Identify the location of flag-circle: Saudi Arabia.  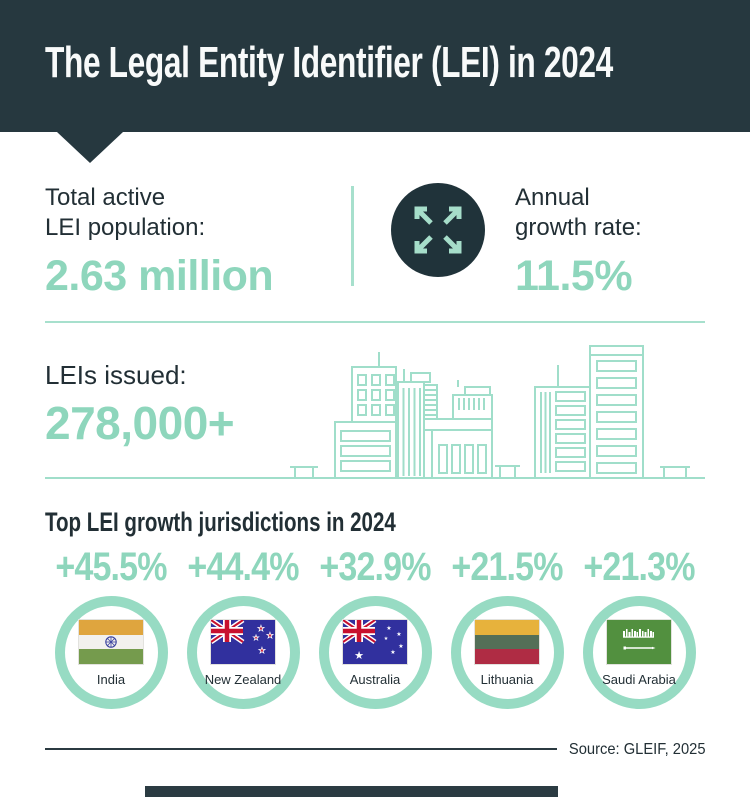
(639, 652).